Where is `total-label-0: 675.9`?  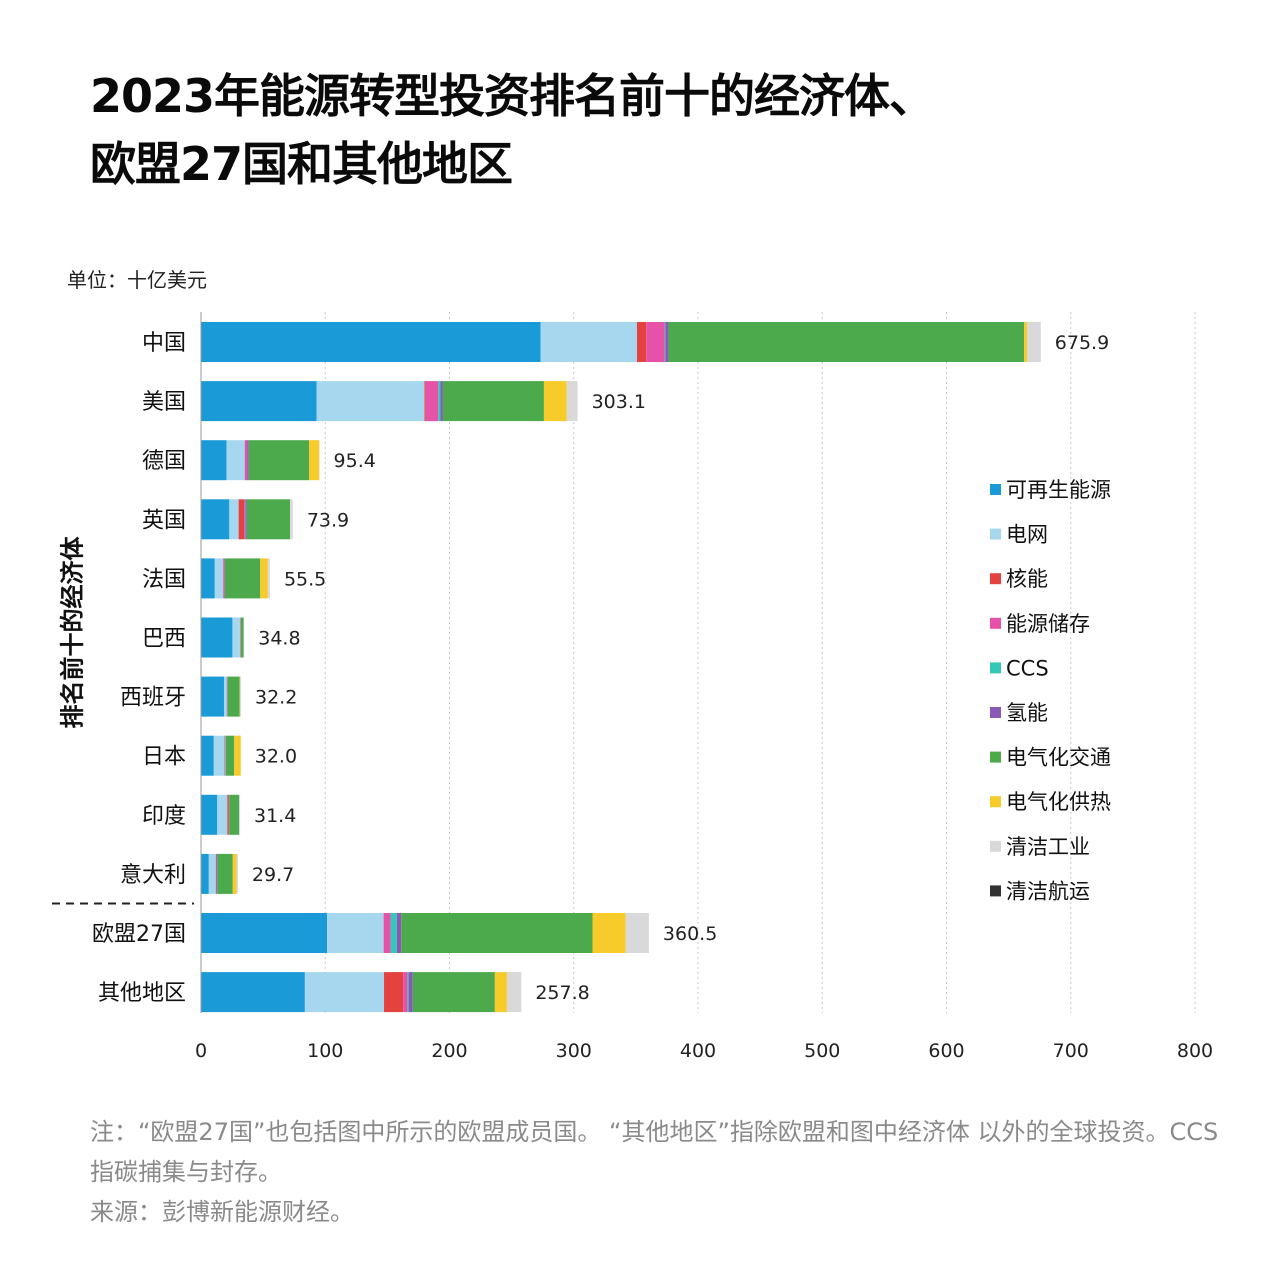 total-label-0: 675.9 is located at coordinates (1082, 343).